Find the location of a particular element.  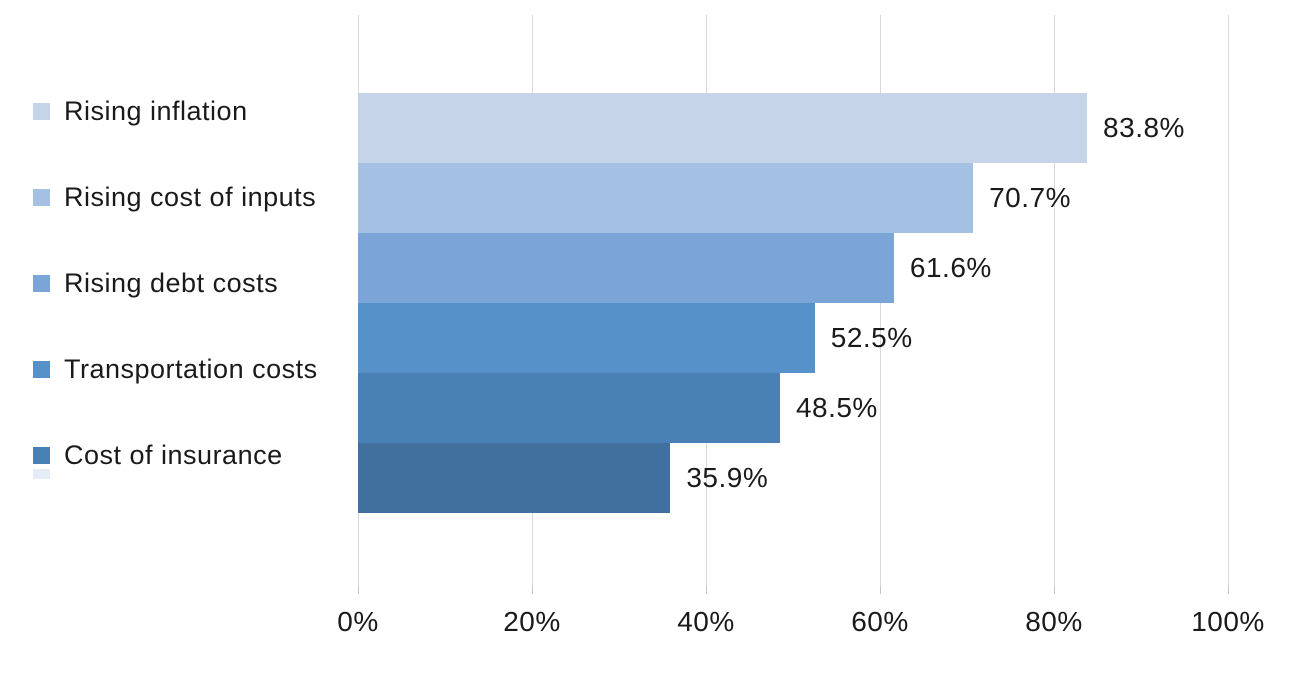

legend-item: Cost of insurance is located at coordinates (158, 455).